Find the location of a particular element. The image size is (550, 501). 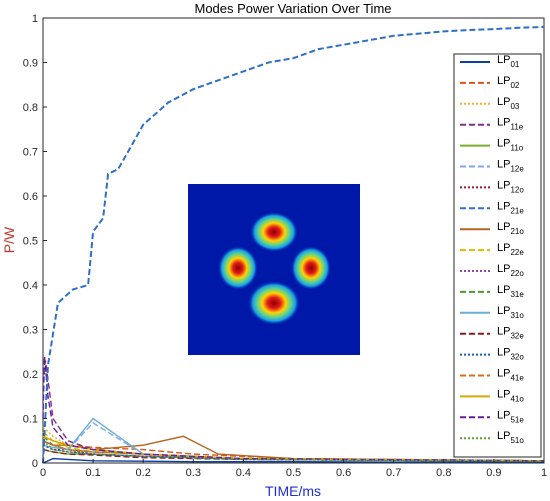

legend-label-lp51e: LP51e is located at coordinates (510, 416).